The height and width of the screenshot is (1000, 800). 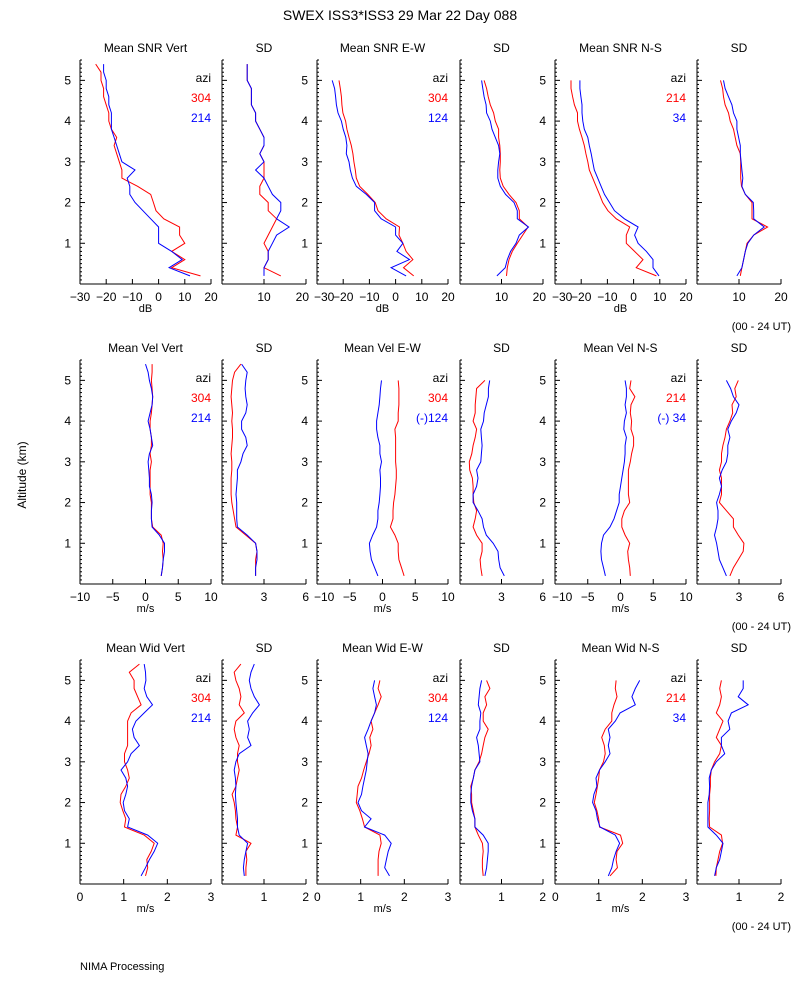 I want to click on footer-note: NIMA Processing, so click(x=122, y=967).